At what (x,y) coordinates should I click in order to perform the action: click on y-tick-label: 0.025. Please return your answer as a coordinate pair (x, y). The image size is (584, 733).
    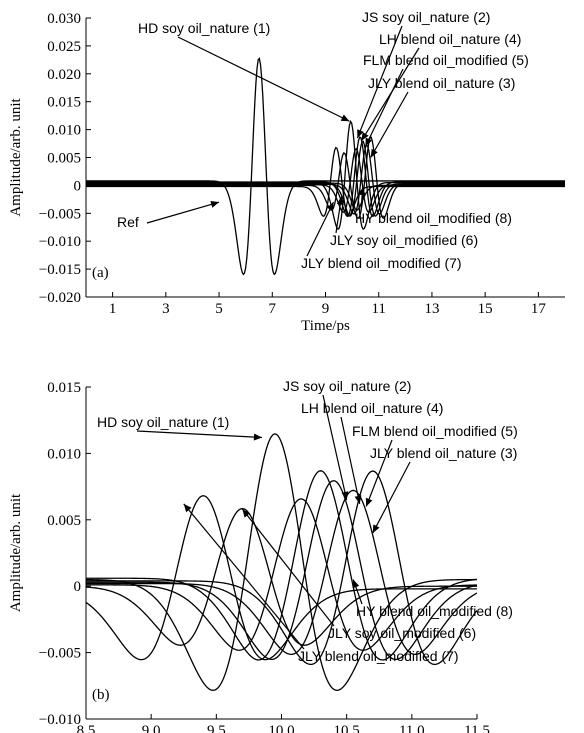
    Looking at the image, I should click on (64, 47).